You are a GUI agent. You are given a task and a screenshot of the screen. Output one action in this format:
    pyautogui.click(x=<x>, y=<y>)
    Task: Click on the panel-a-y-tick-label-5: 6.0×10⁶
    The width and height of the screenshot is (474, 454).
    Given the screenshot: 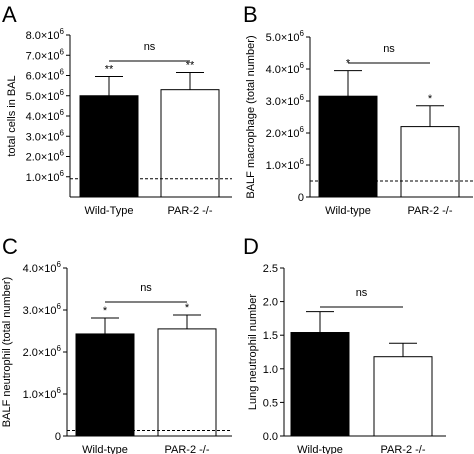 What is the action you would take?
    pyautogui.click(x=45, y=75)
    